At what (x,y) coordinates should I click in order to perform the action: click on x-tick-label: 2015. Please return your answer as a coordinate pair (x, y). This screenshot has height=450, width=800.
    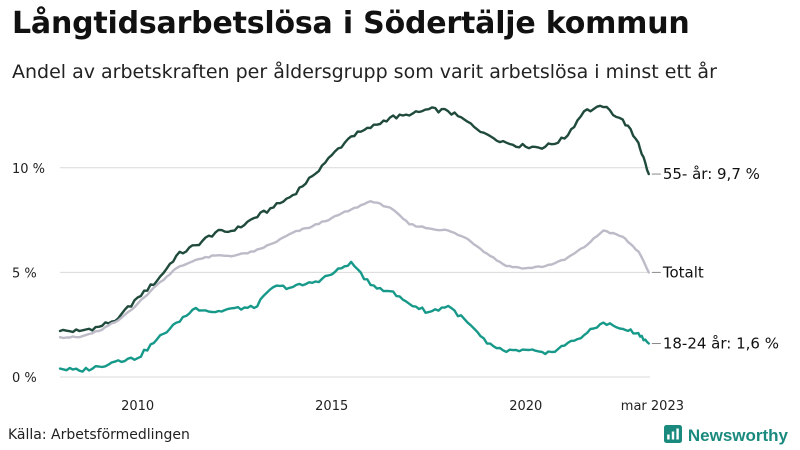
    Looking at the image, I should click on (331, 406).